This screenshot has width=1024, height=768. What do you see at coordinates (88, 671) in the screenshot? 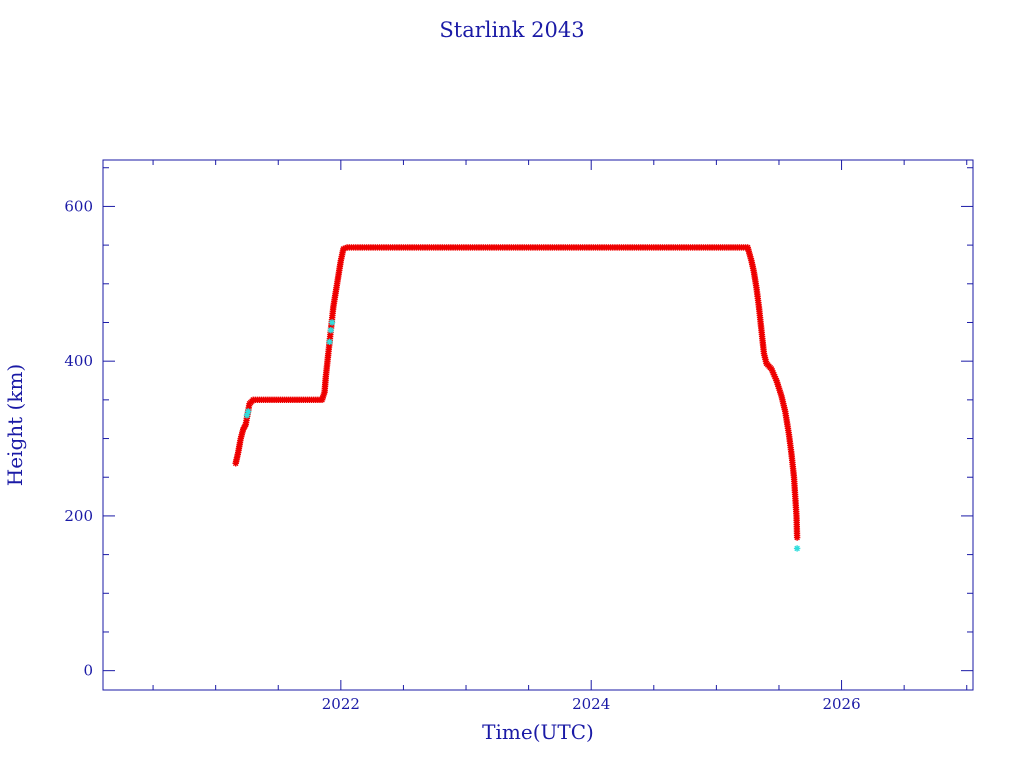
I see `y-tick-label: 0` at bounding box center [88, 671].